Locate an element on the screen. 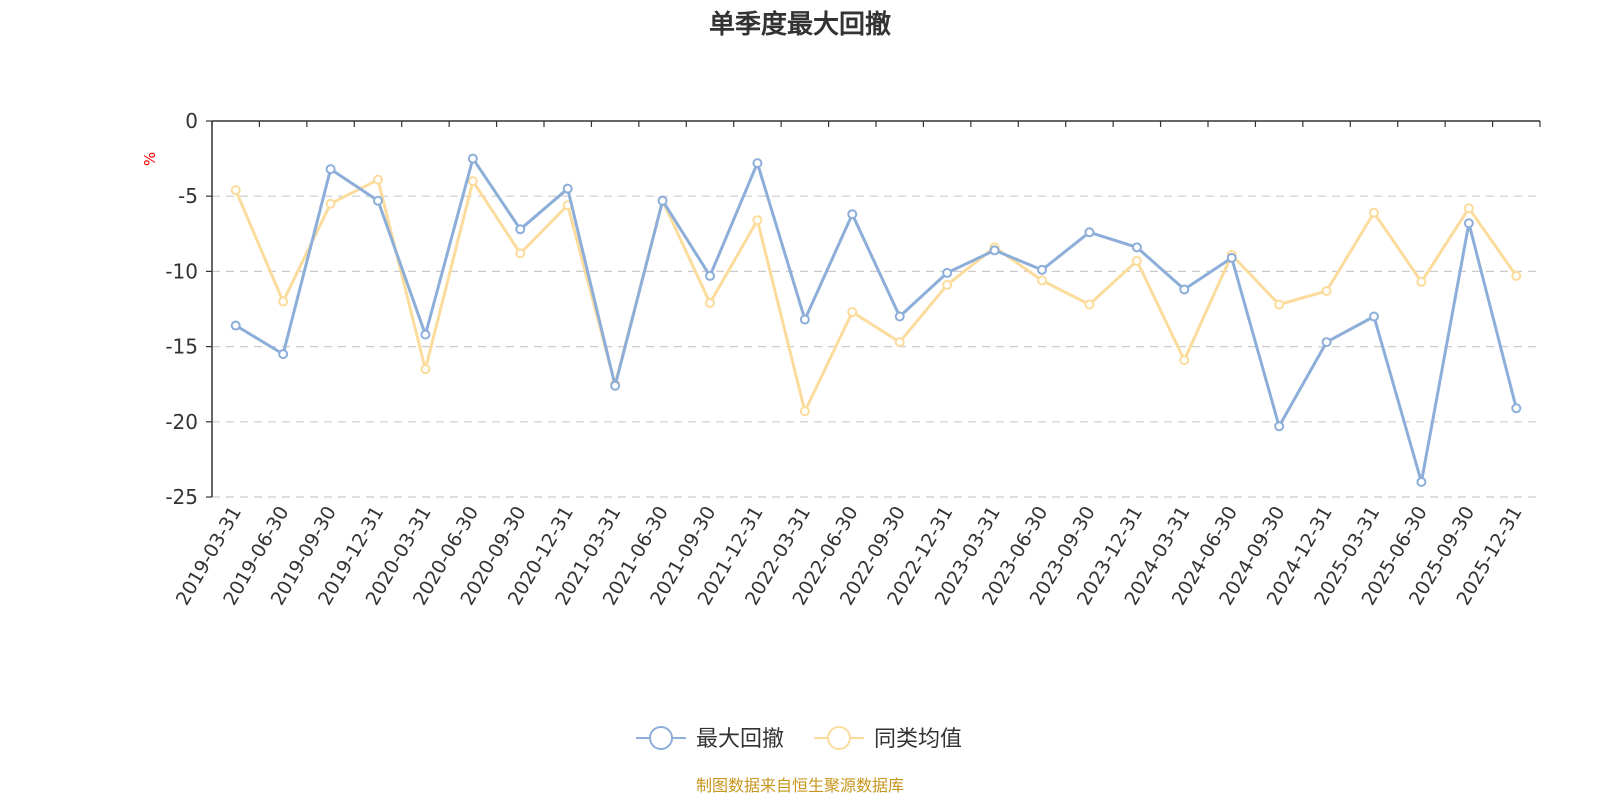 The width and height of the screenshot is (1600, 800). y-tick-label: -25 is located at coordinates (181, 497).